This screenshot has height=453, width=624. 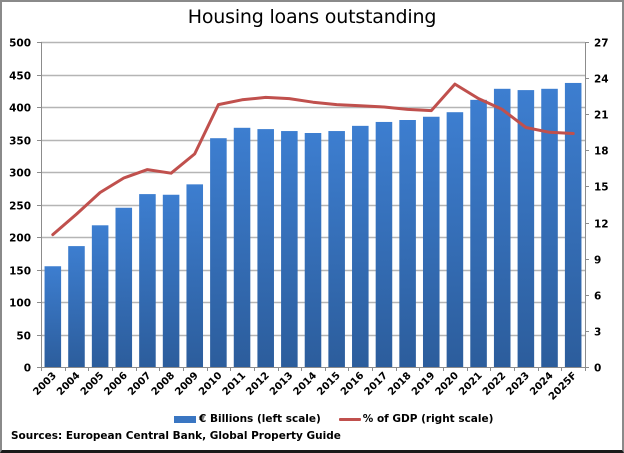 What do you see at coordinates (601, 225) in the screenshot?
I see `right-axis-tick-label: 12` at bounding box center [601, 225].